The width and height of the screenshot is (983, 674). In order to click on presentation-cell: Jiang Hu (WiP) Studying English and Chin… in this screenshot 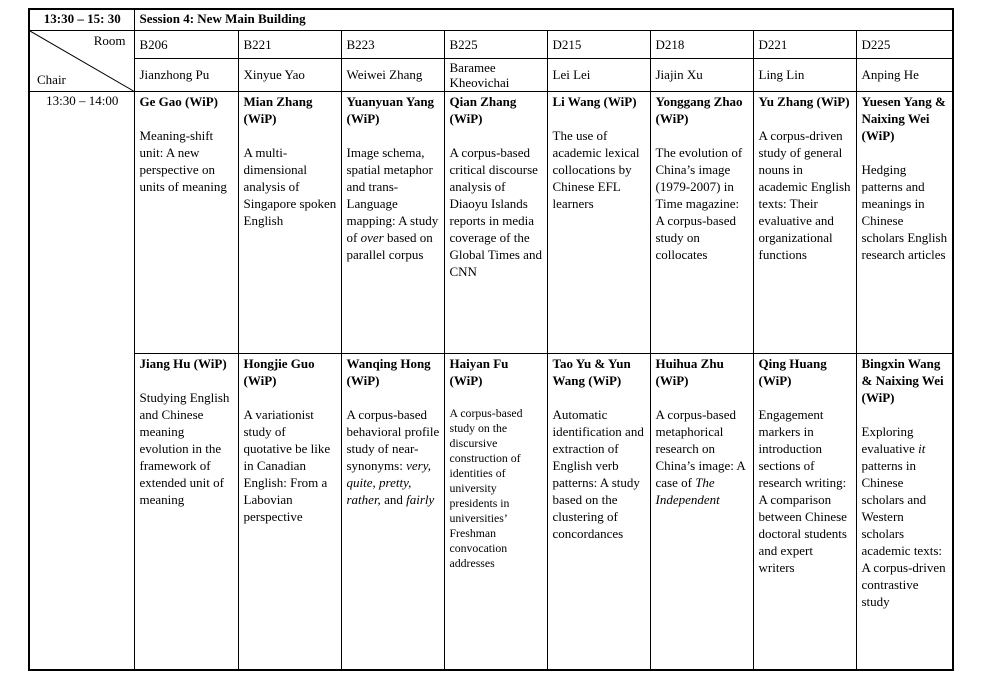, I will do `click(186, 511)`.